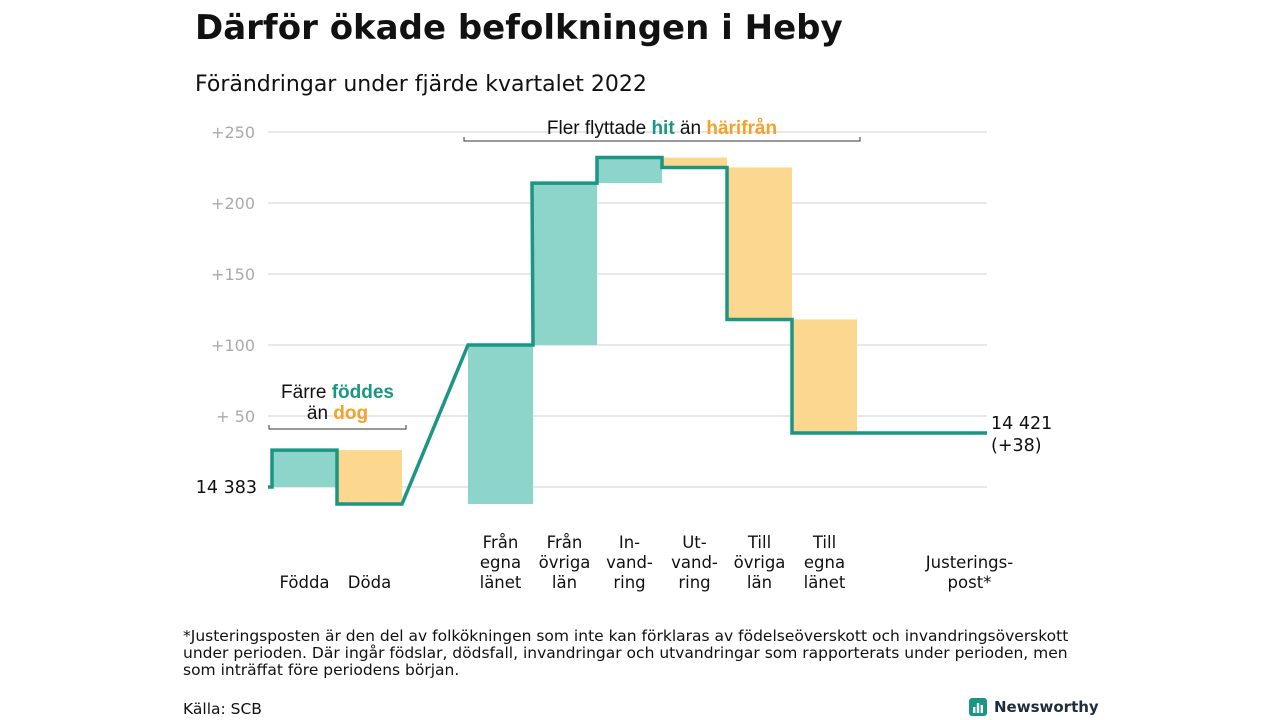 The image size is (1280, 720). What do you see at coordinates (304, 468) in the screenshot?
I see `bar-födda` at bounding box center [304, 468].